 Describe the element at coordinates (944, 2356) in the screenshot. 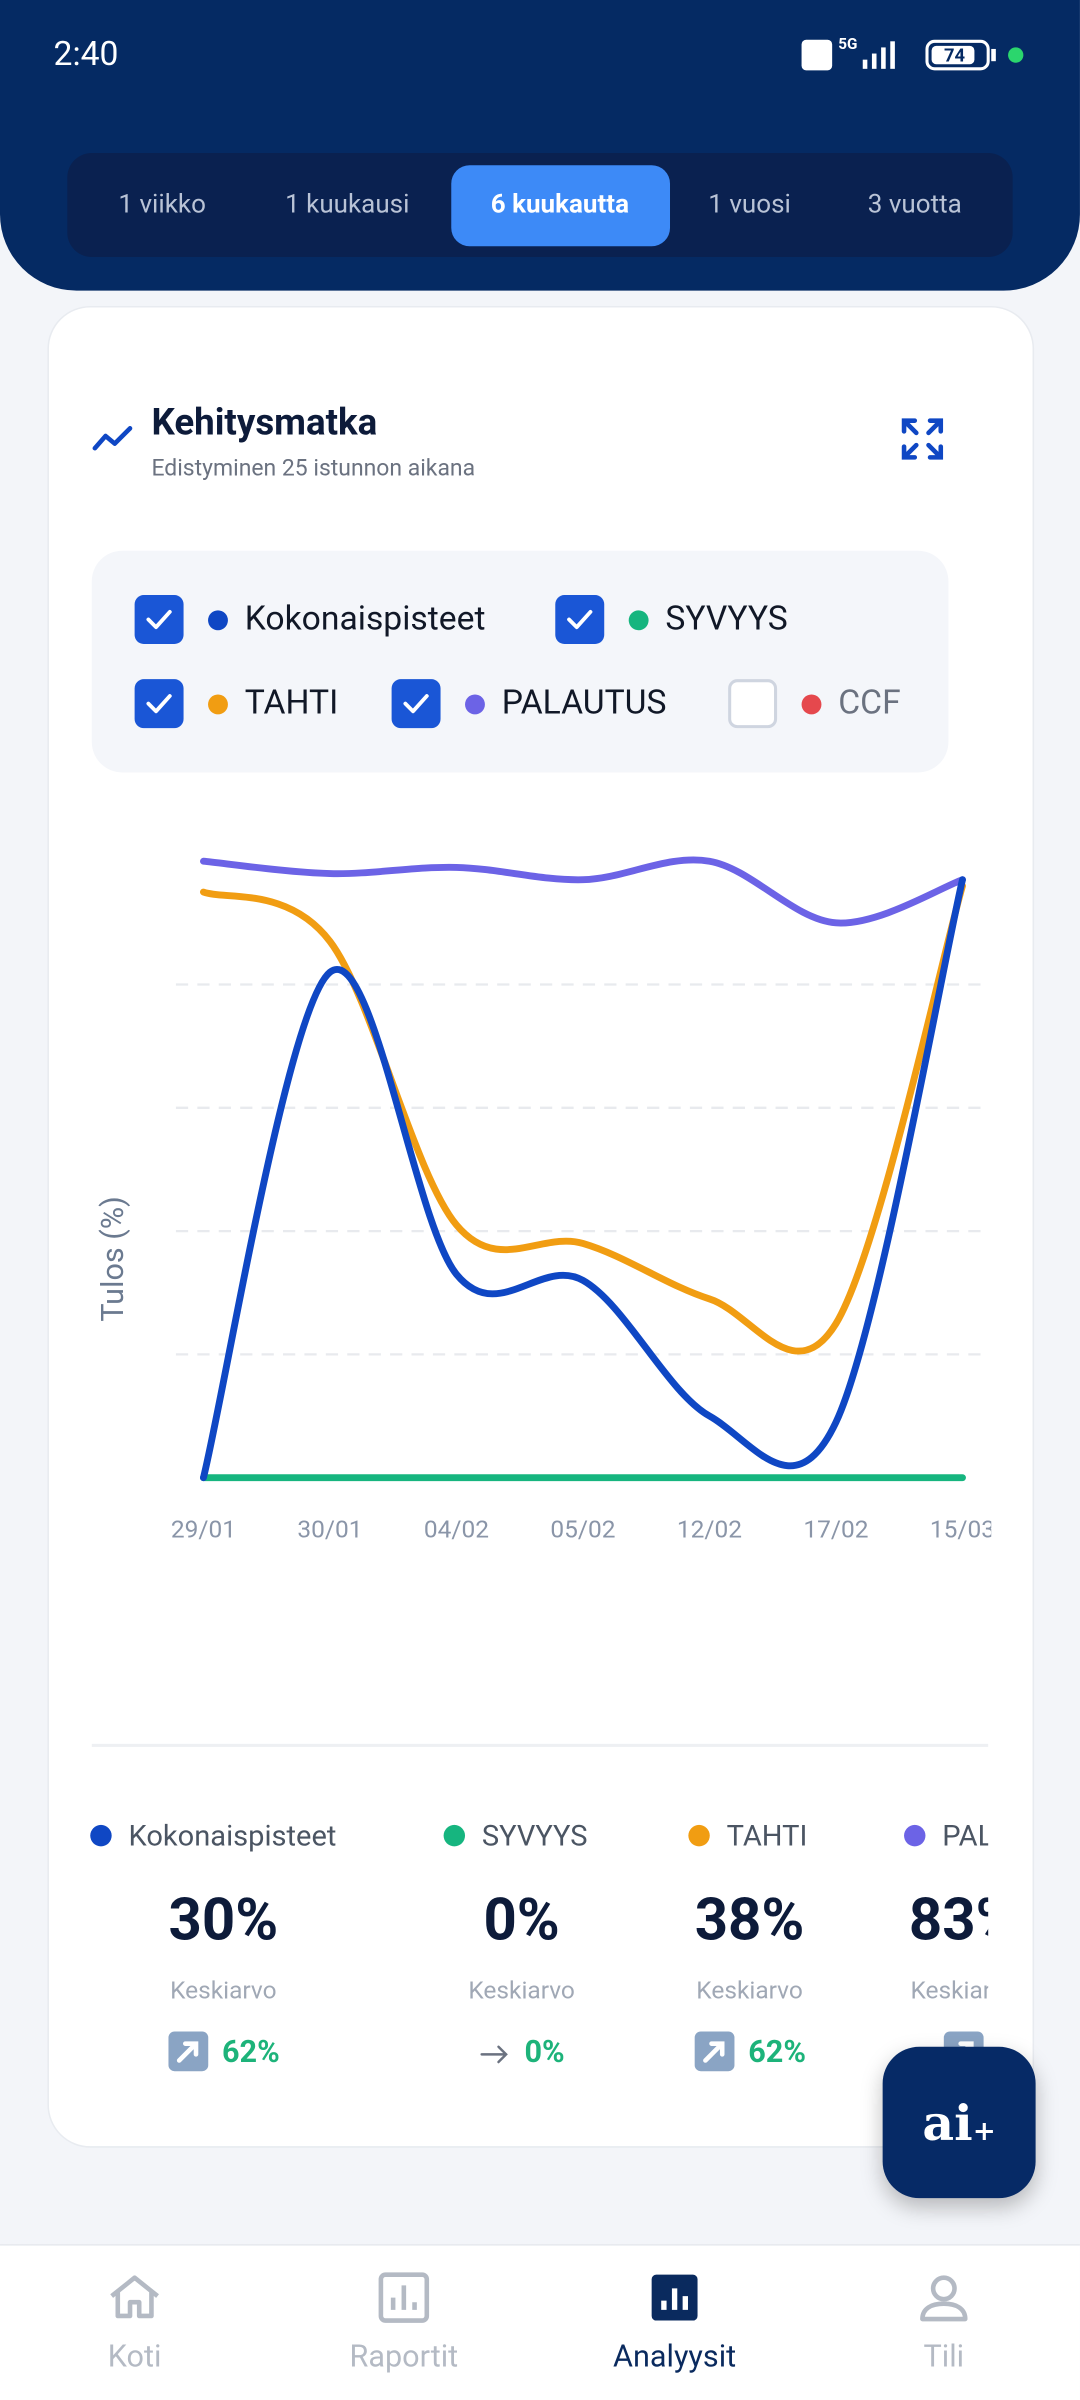

I see `nav-label: Tili` at that location.